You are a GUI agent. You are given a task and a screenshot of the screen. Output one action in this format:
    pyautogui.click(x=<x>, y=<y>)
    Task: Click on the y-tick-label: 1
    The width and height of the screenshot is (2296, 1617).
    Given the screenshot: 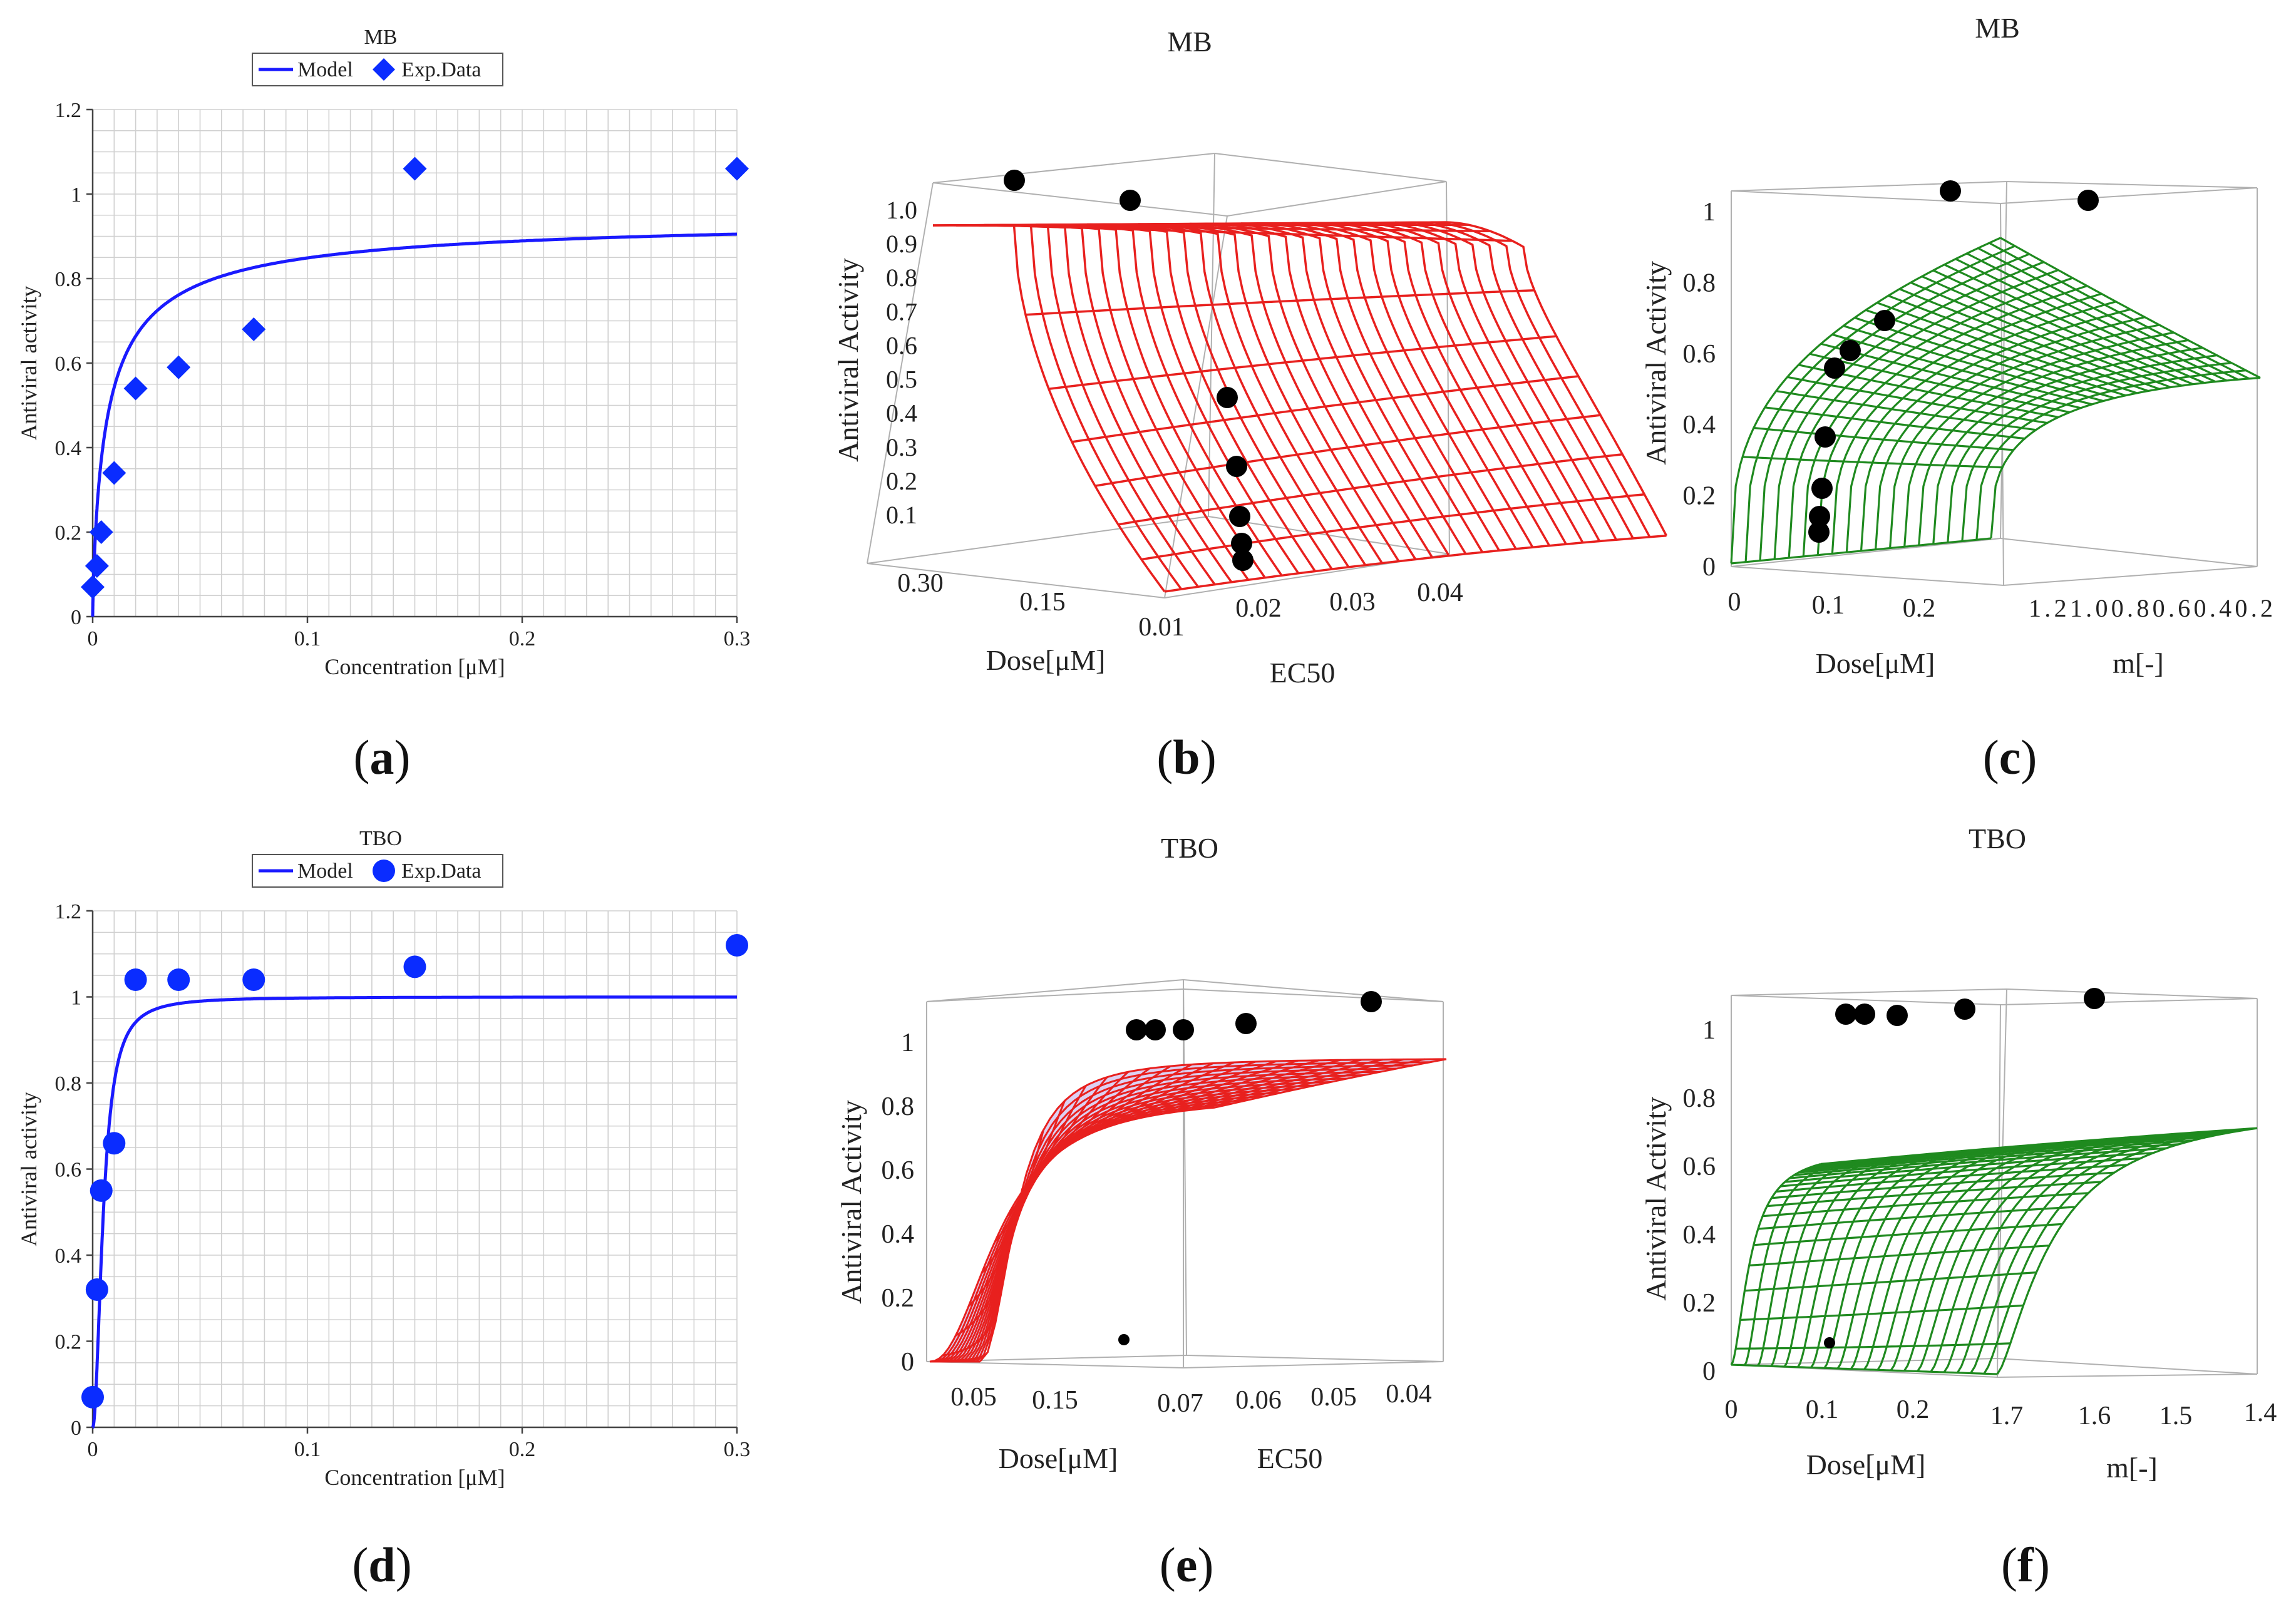 What is the action you would take?
    pyautogui.click(x=76, y=195)
    